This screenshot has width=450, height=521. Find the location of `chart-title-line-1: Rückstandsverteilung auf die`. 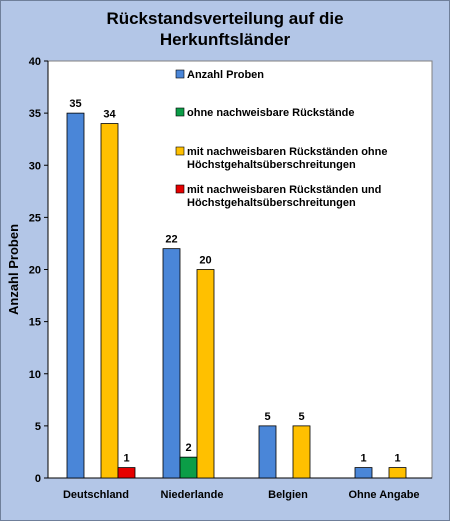

chart-title-line-1: Rückstandsverteilung auf die is located at coordinates (225, 18).